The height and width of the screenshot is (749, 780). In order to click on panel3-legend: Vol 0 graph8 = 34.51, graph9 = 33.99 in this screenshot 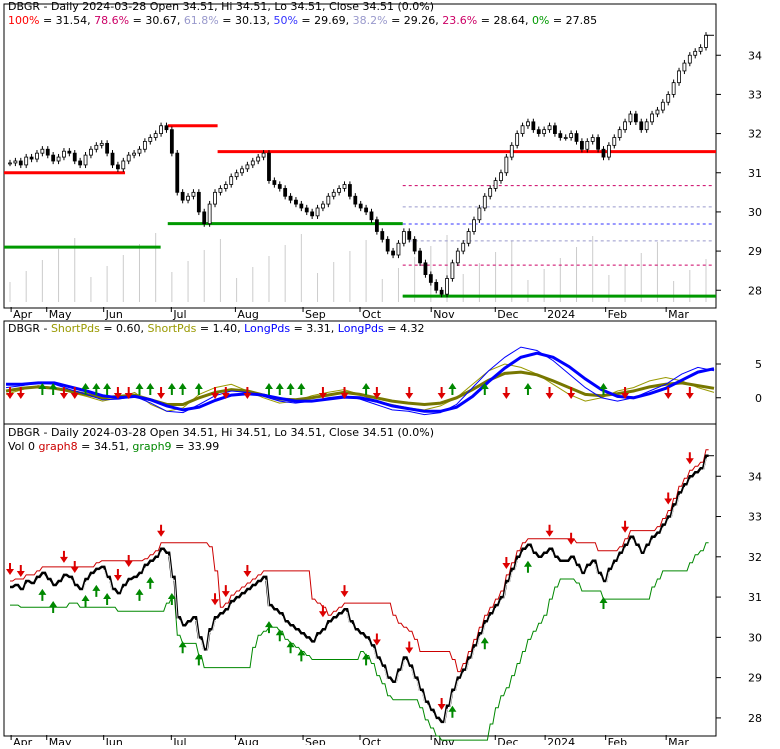, I will do `click(113, 446)`.